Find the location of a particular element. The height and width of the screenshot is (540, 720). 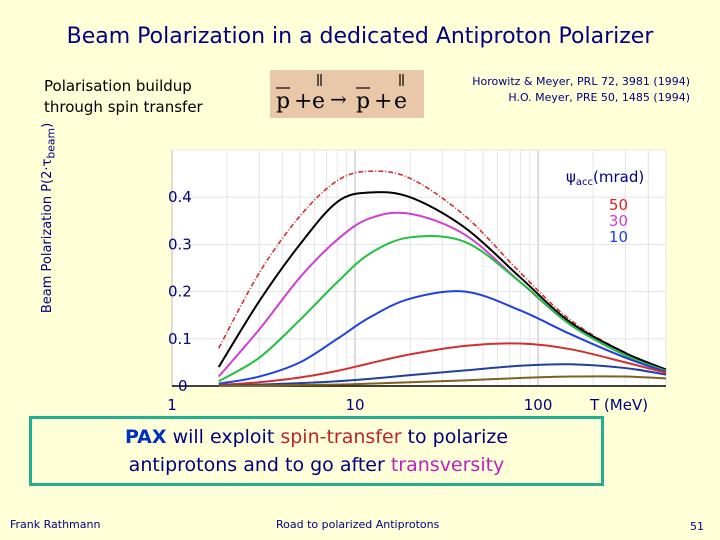

eq-arrow: → is located at coordinates (338, 99).